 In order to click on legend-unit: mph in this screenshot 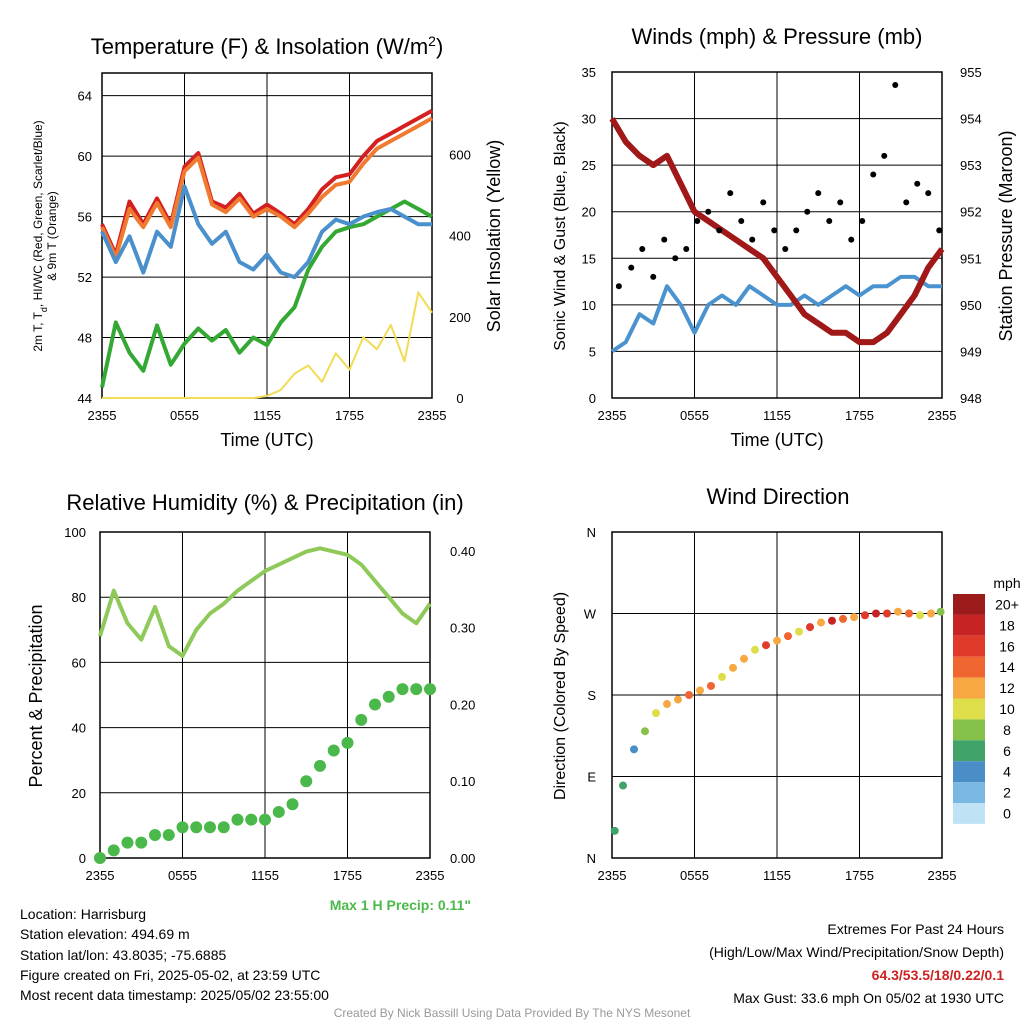, I will do `click(1006, 583)`.